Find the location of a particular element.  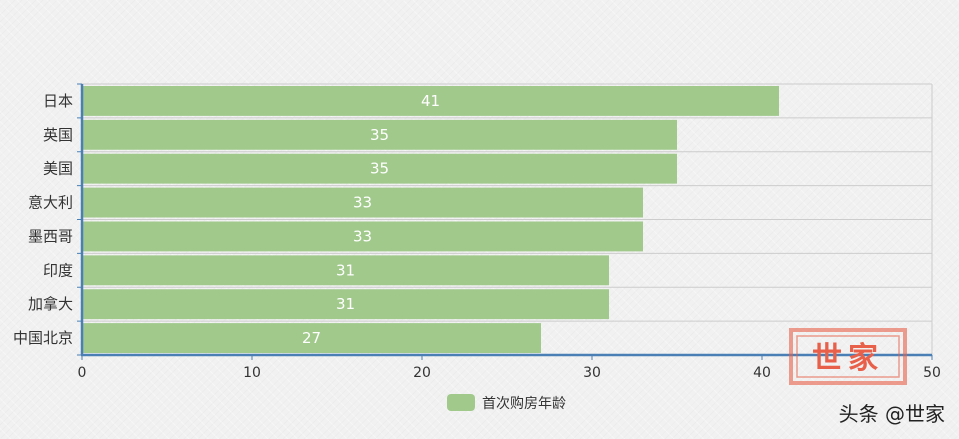

stamp-logo: 世家 is located at coordinates (848, 356).